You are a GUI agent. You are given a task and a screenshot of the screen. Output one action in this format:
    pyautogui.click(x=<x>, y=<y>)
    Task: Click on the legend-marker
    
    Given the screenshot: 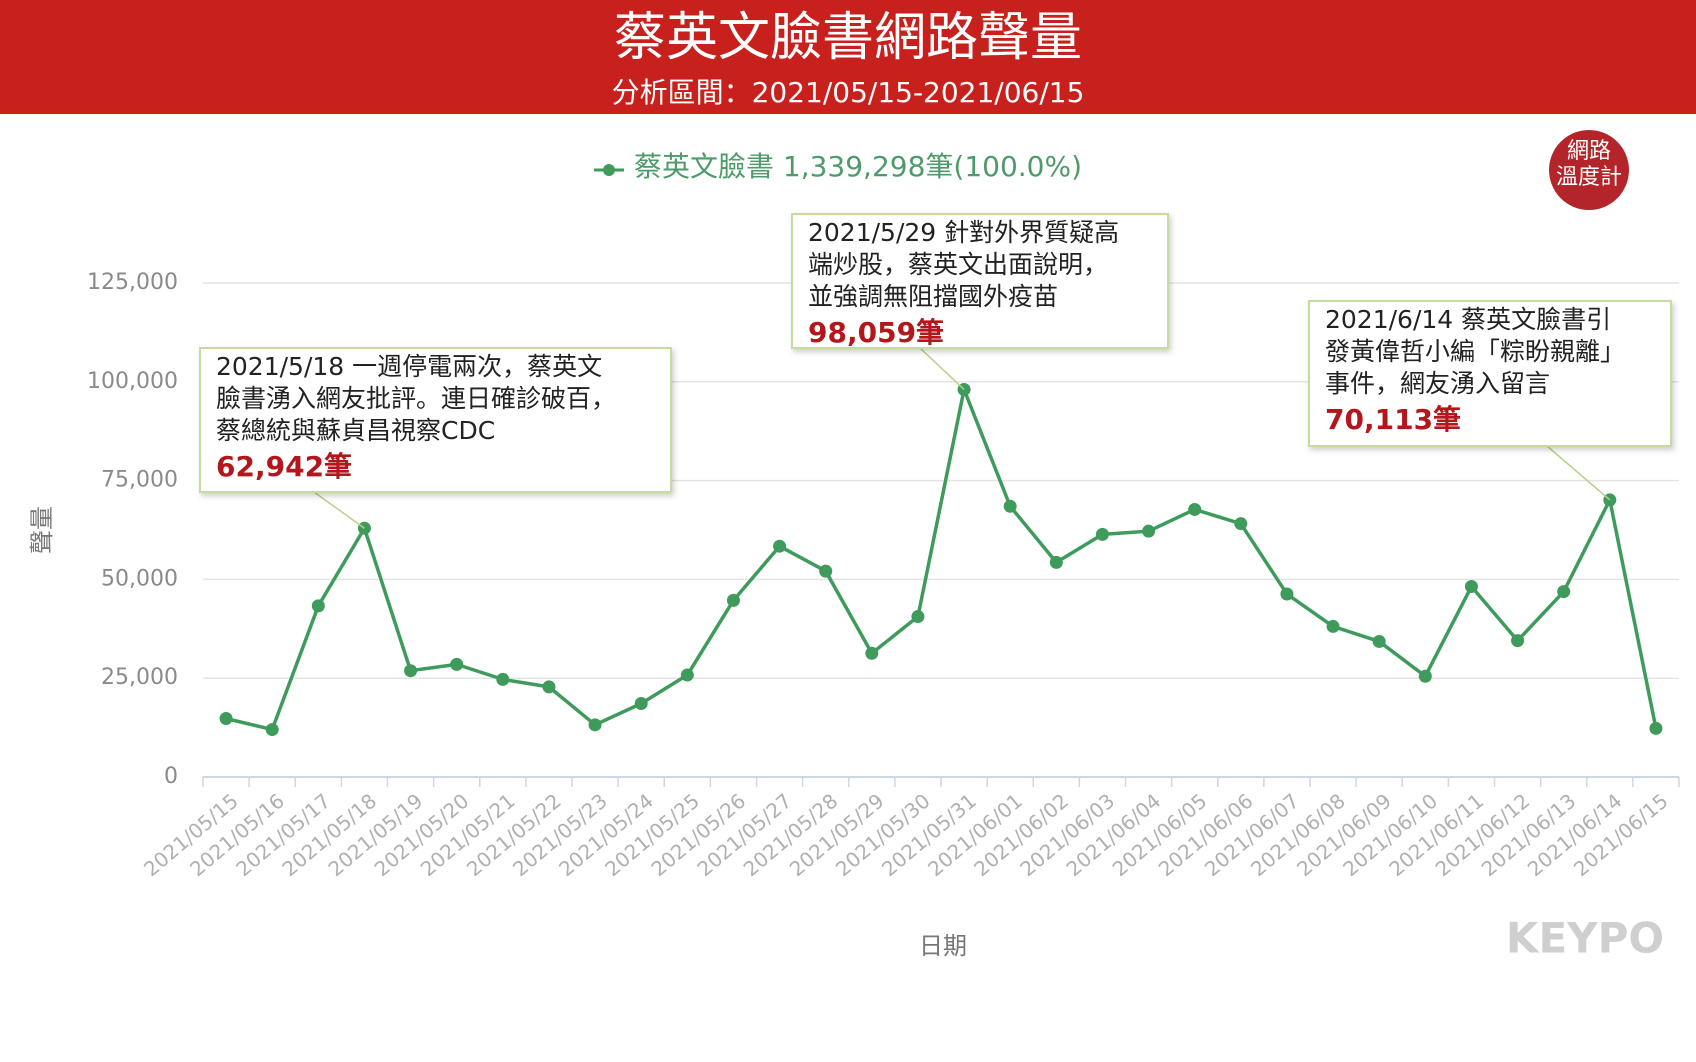 What is the action you would take?
    pyautogui.click(x=609, y=170)
    